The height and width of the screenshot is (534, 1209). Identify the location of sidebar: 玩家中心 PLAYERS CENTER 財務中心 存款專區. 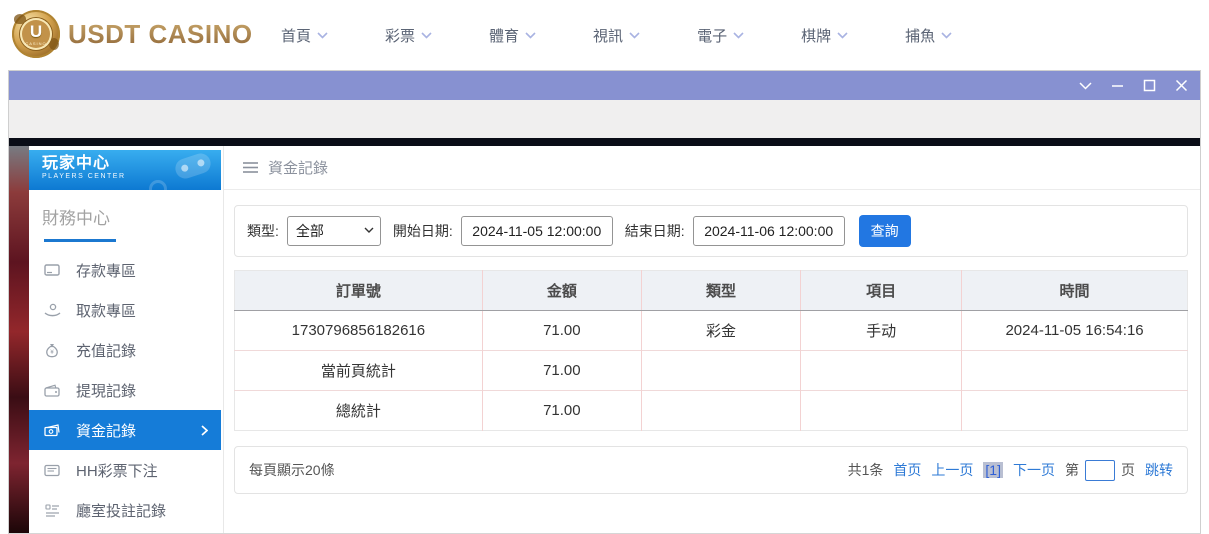
(125, 339).